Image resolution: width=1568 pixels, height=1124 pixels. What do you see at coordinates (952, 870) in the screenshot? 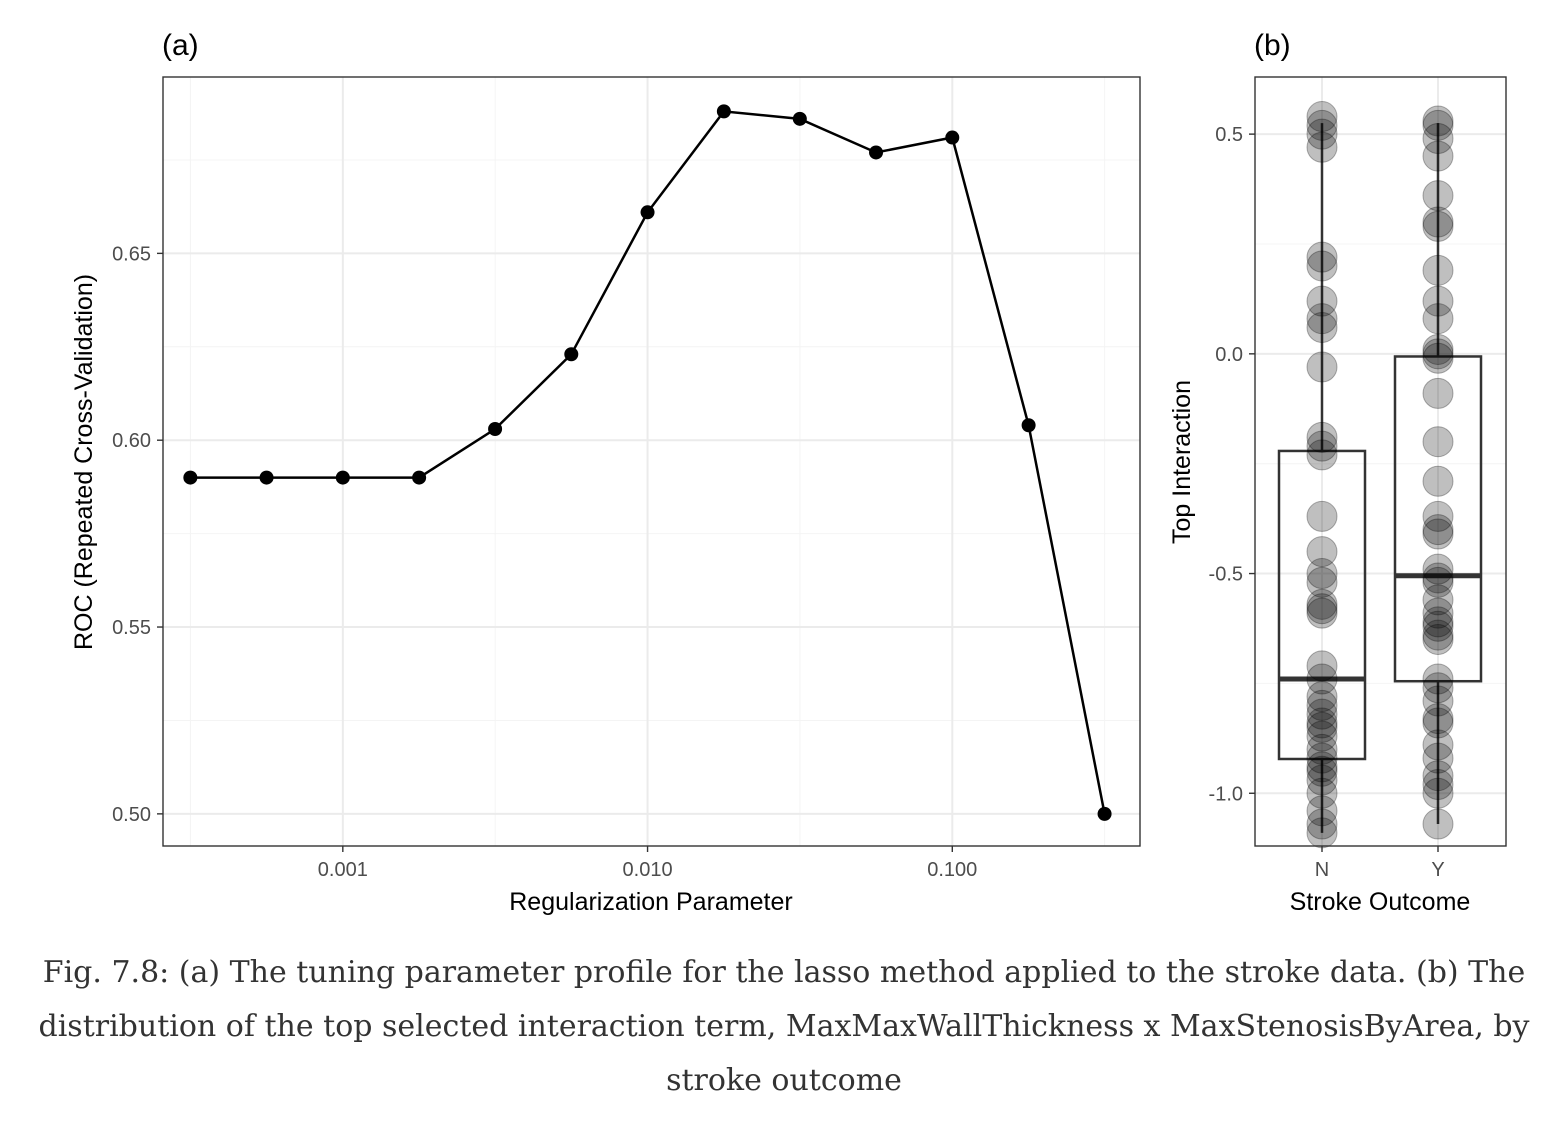
I see `x-tick-label: 0.100` at bounding box center [952, 870].